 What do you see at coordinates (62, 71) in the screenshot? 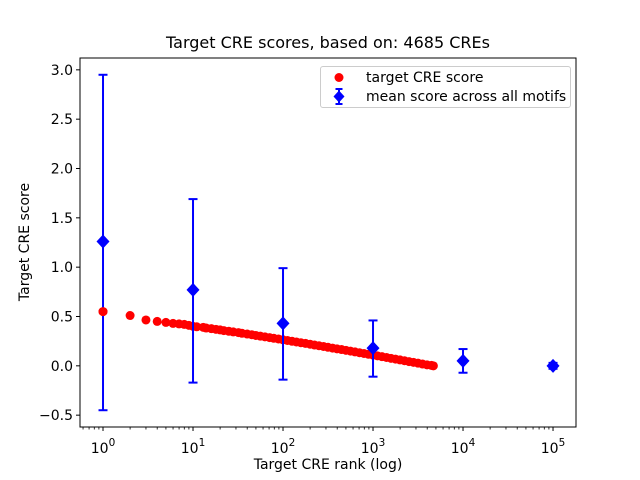
I see `y-tick-label: 3.0` at bounding box center [62, 71].